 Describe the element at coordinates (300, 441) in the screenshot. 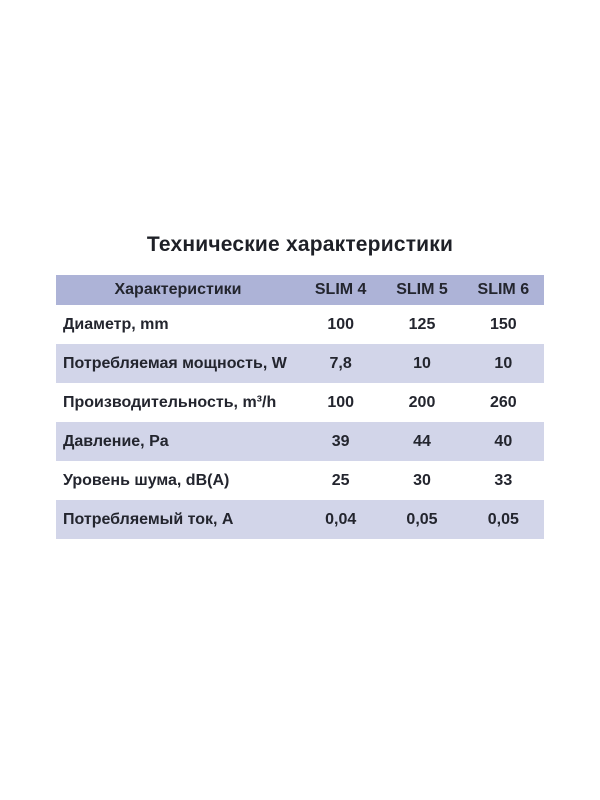

I see `table-row-pressure: Давление, Pa 39 44 40` at that location.